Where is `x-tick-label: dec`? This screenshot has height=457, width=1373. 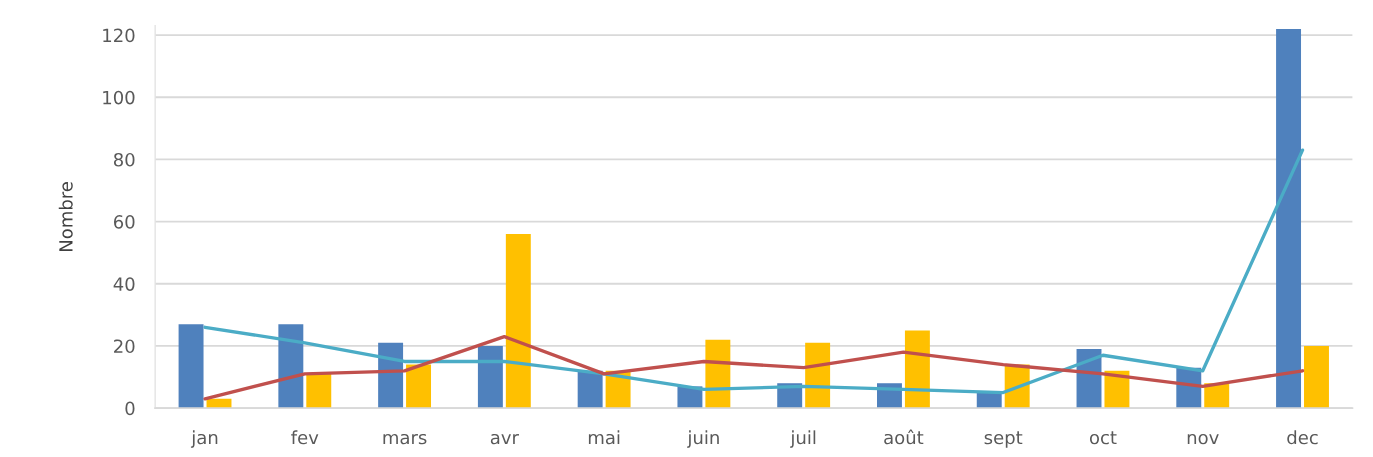
x-tick-label: dec is located at coordinates (1302, 437).